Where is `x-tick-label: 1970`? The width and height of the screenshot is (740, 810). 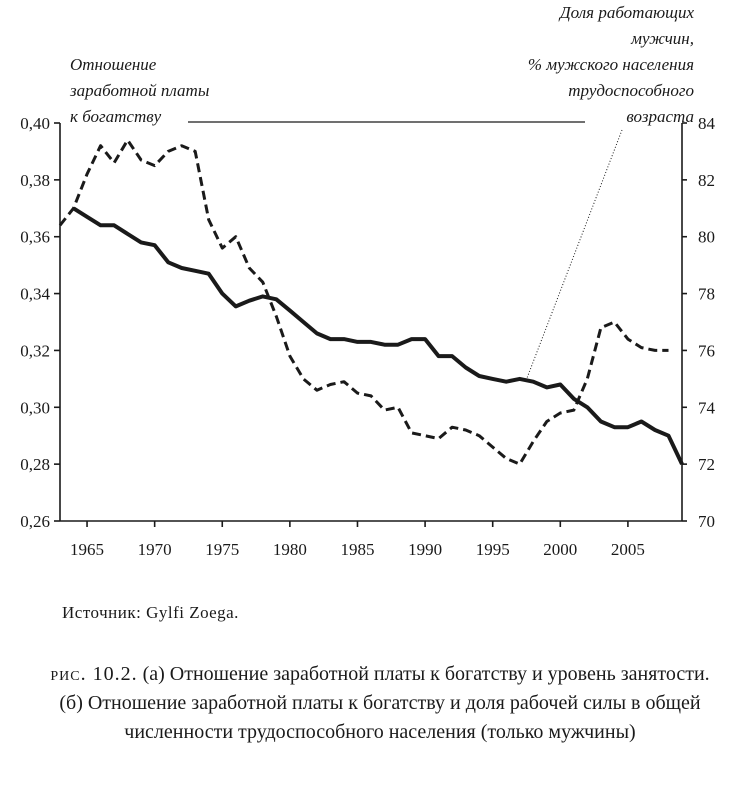
x-tick-label: 1970 is located at coordinates (155, 549).